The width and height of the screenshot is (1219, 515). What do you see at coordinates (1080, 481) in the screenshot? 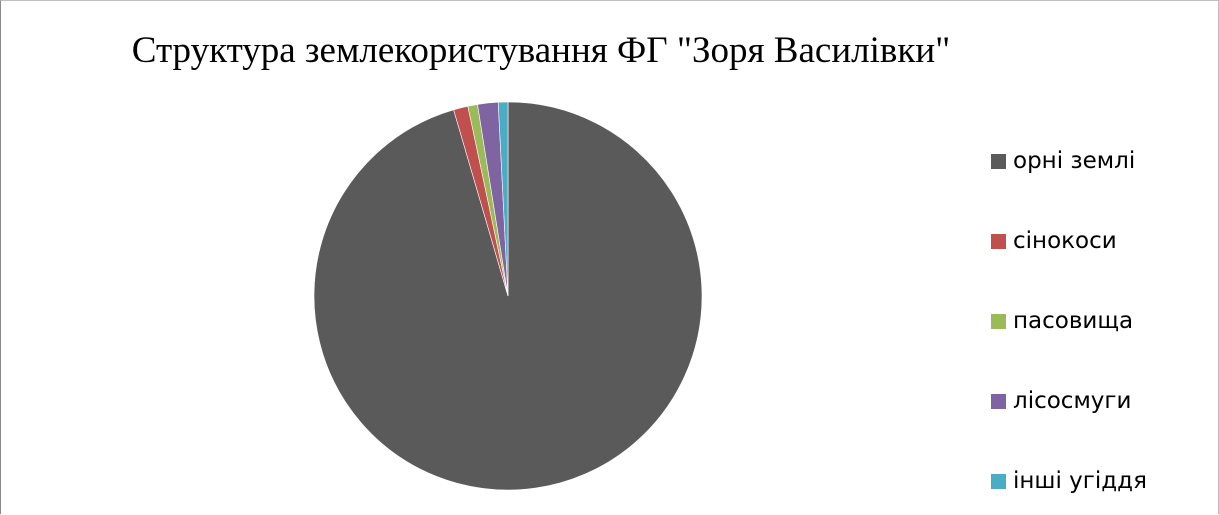
I see `legend-label: інші угіддя` at bounding box center [1080, 481].